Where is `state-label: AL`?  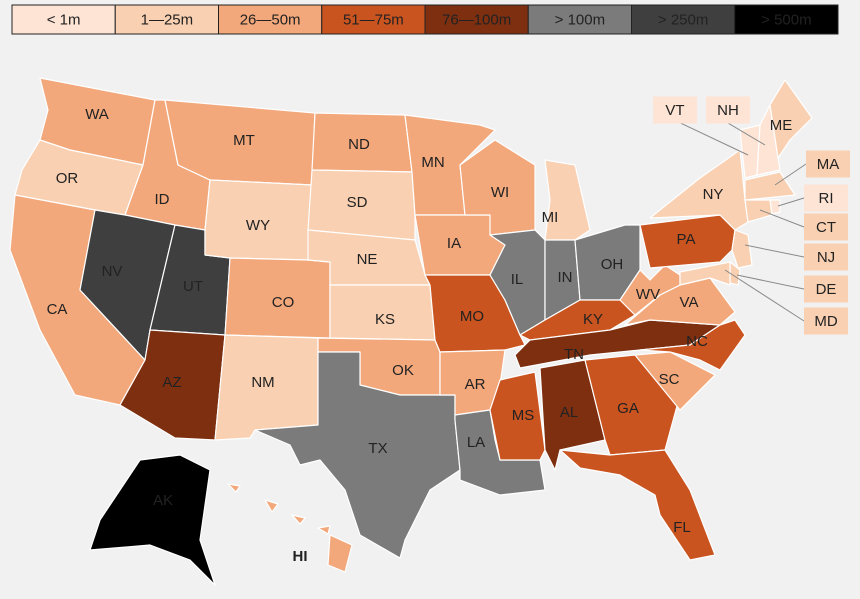 state-label: AL is located at coordinates (569, 412).